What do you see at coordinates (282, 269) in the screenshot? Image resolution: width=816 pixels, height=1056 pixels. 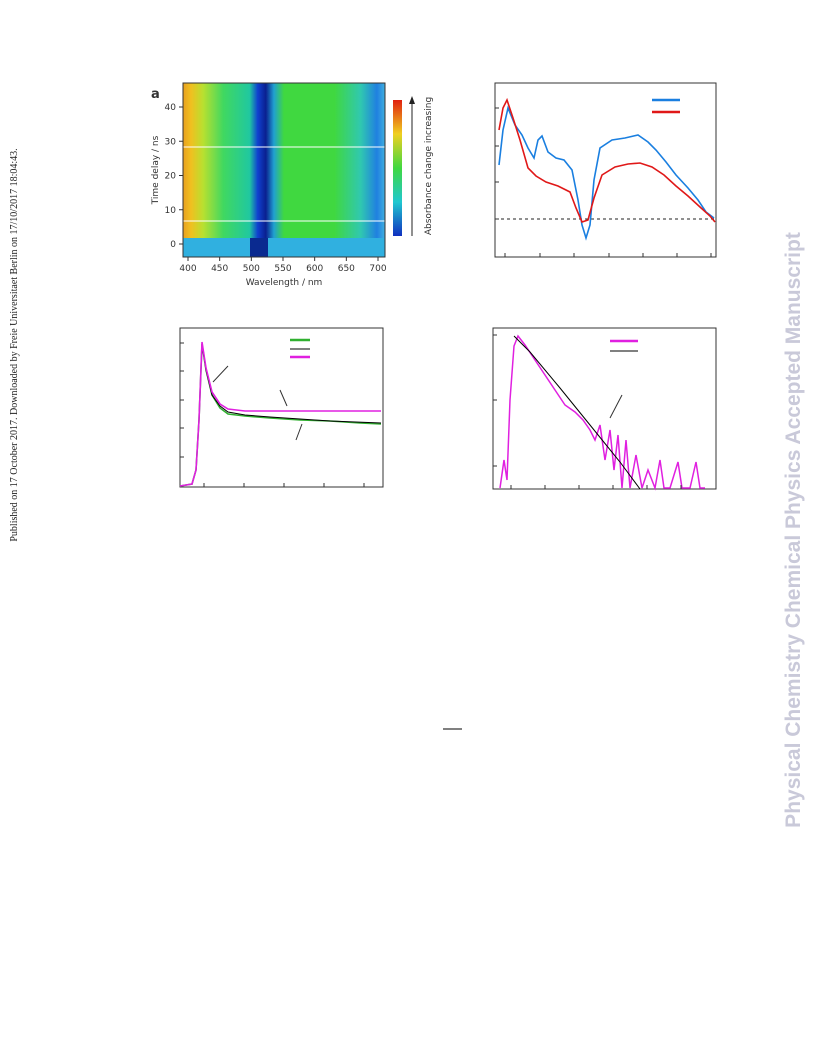 I see `x-tick-label: 550` at bounding box center [282, 269].